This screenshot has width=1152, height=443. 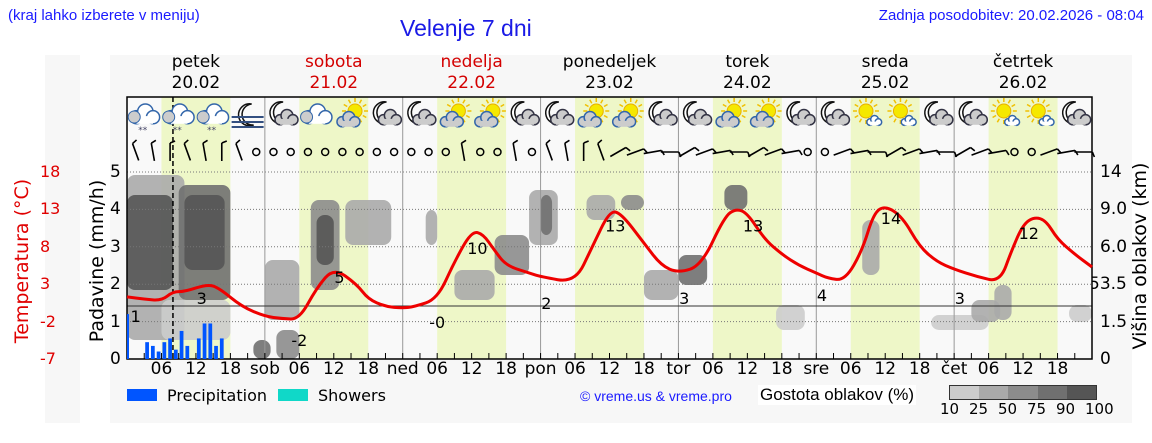 I want to click on temperature-label: 13, so click(x=615, y=225).